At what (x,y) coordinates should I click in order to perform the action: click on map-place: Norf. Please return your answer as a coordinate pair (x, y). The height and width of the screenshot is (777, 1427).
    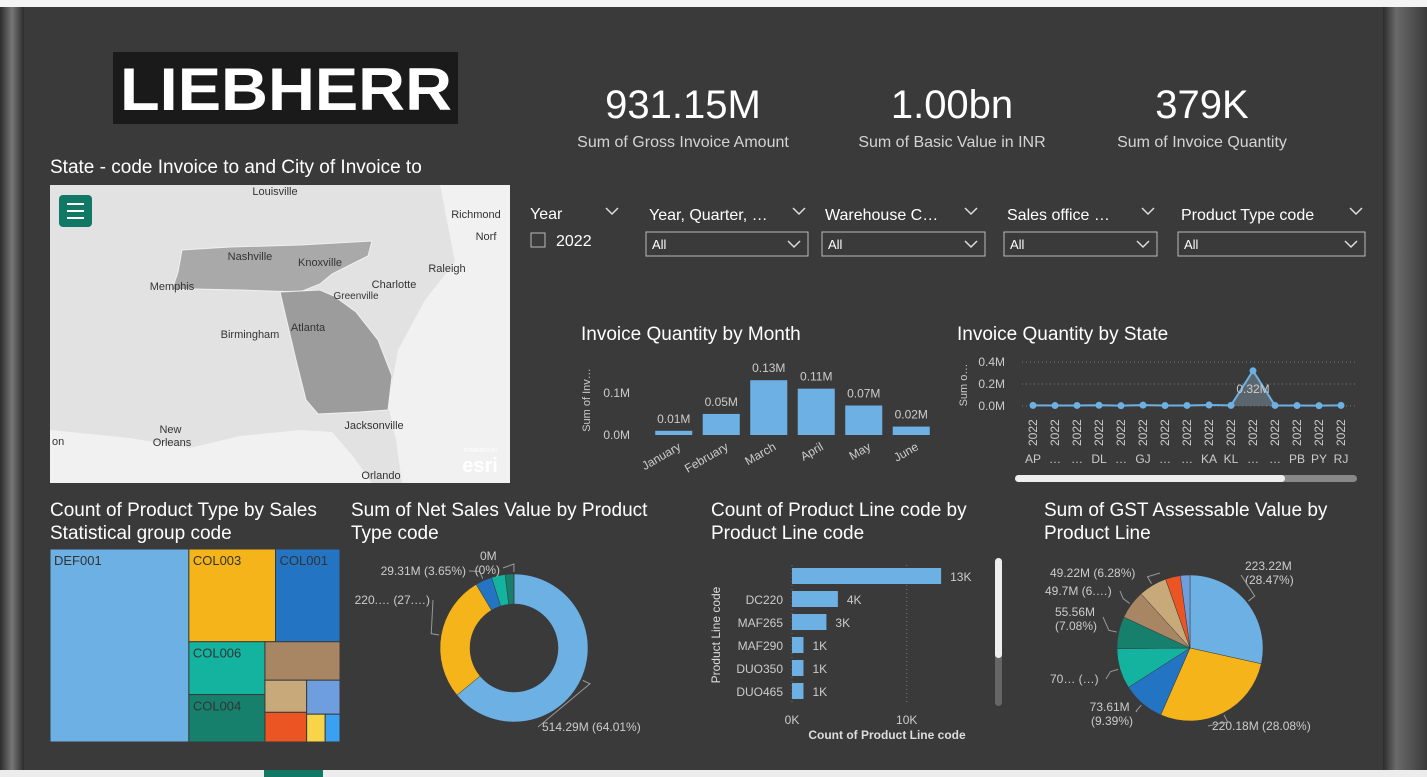
    Looking at the image, I should click on (487, 237).